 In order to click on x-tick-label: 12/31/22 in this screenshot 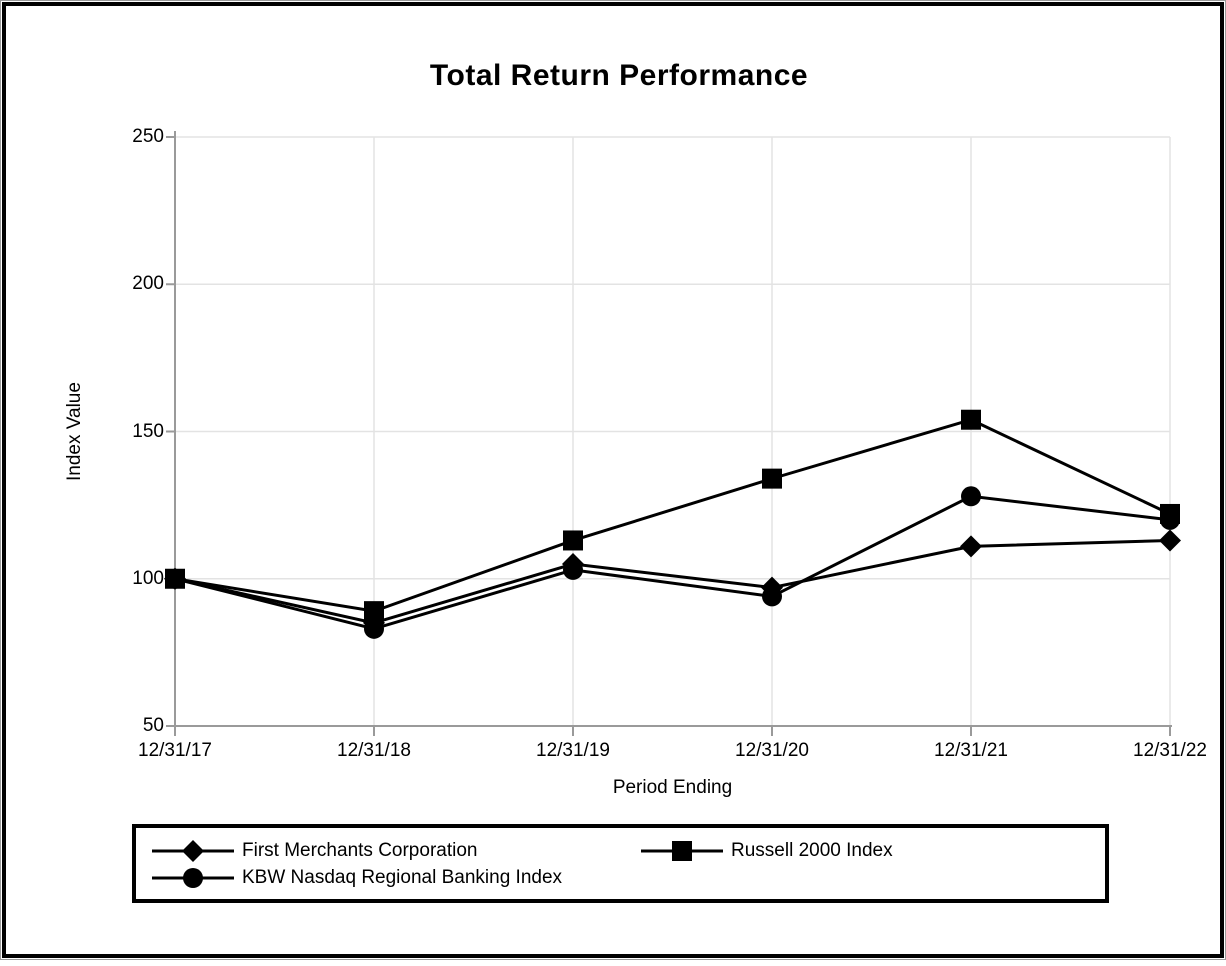, I will do `click(1170, 750)`.